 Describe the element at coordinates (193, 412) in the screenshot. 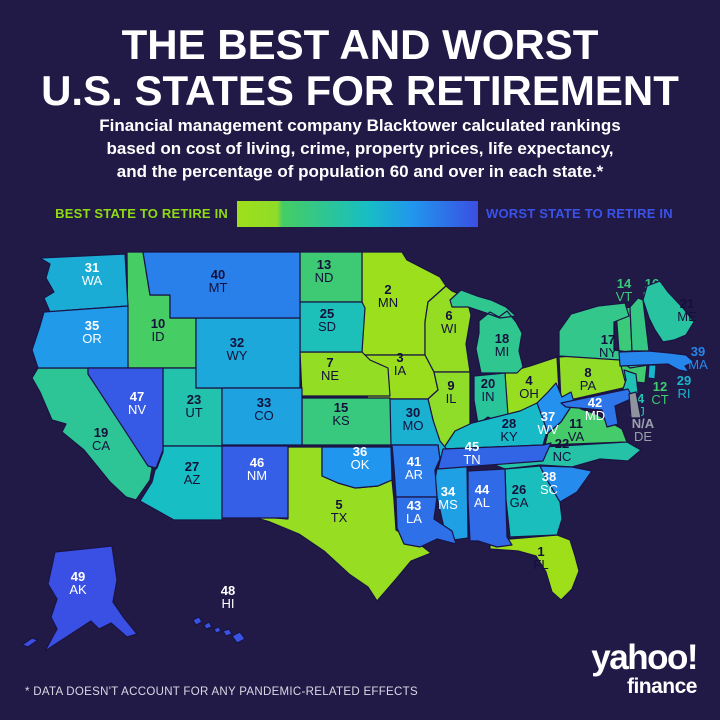

I see `state-label-UT: UT` at that location.